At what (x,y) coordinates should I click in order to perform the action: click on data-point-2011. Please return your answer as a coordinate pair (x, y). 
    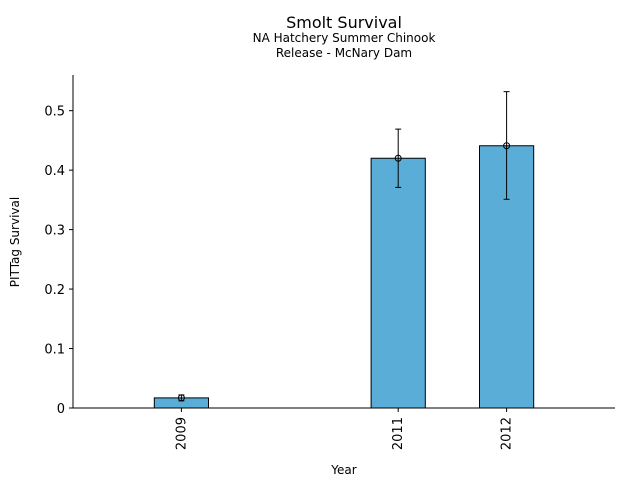
    Looking at the image, I should click on (398, 158).